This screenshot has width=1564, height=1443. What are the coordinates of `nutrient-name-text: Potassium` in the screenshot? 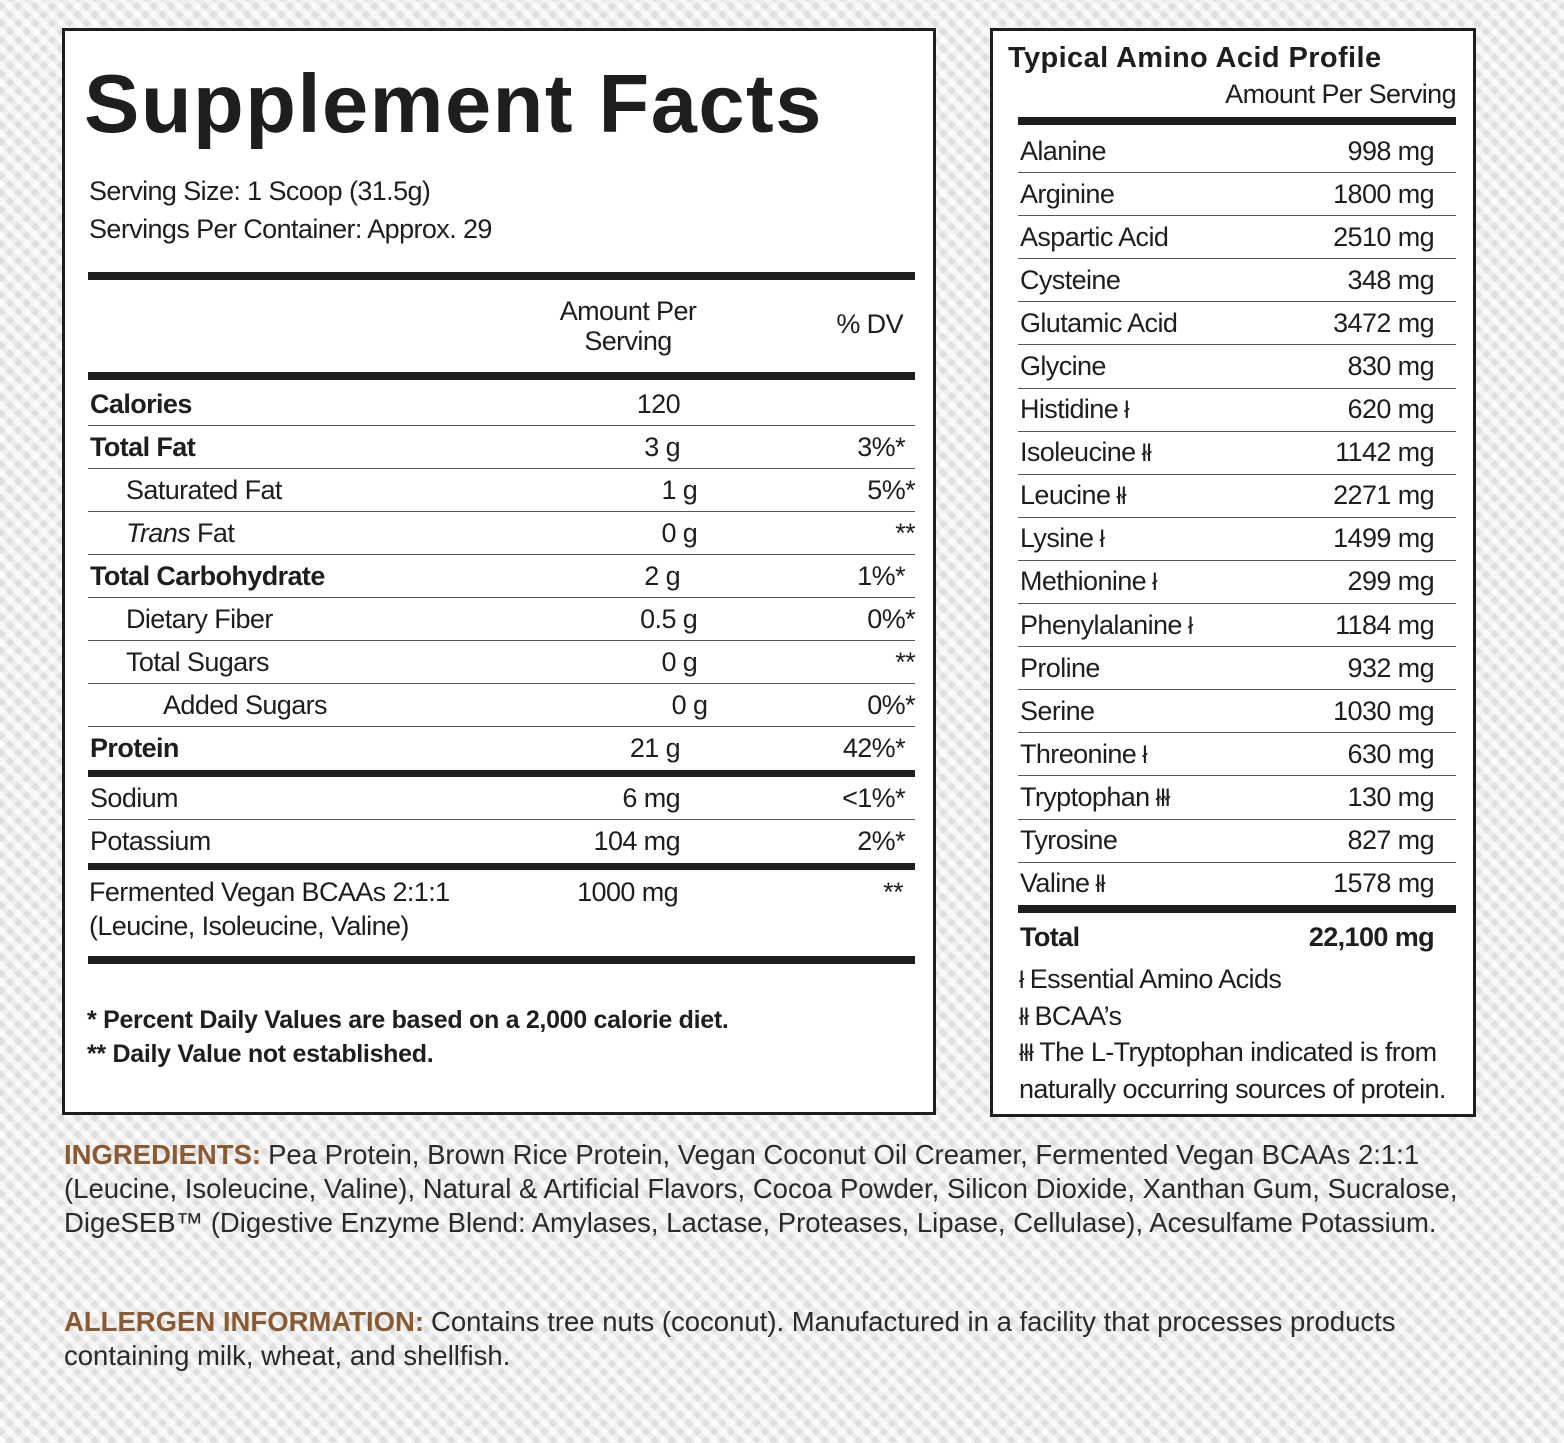 It's located at (150, 841).